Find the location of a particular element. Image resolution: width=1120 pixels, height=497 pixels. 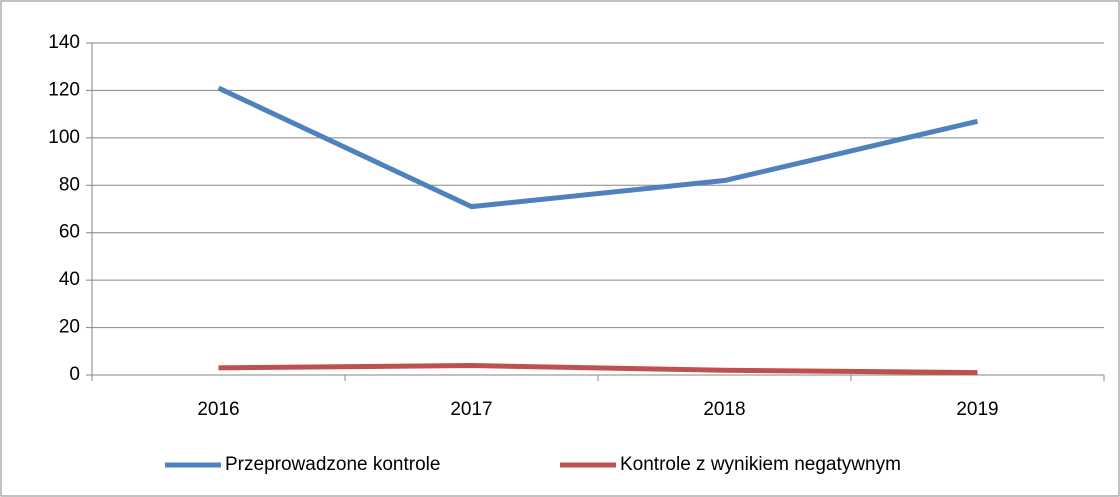

legend-label: Przeprowadzone kontrole is located at coordinates (332, 464).